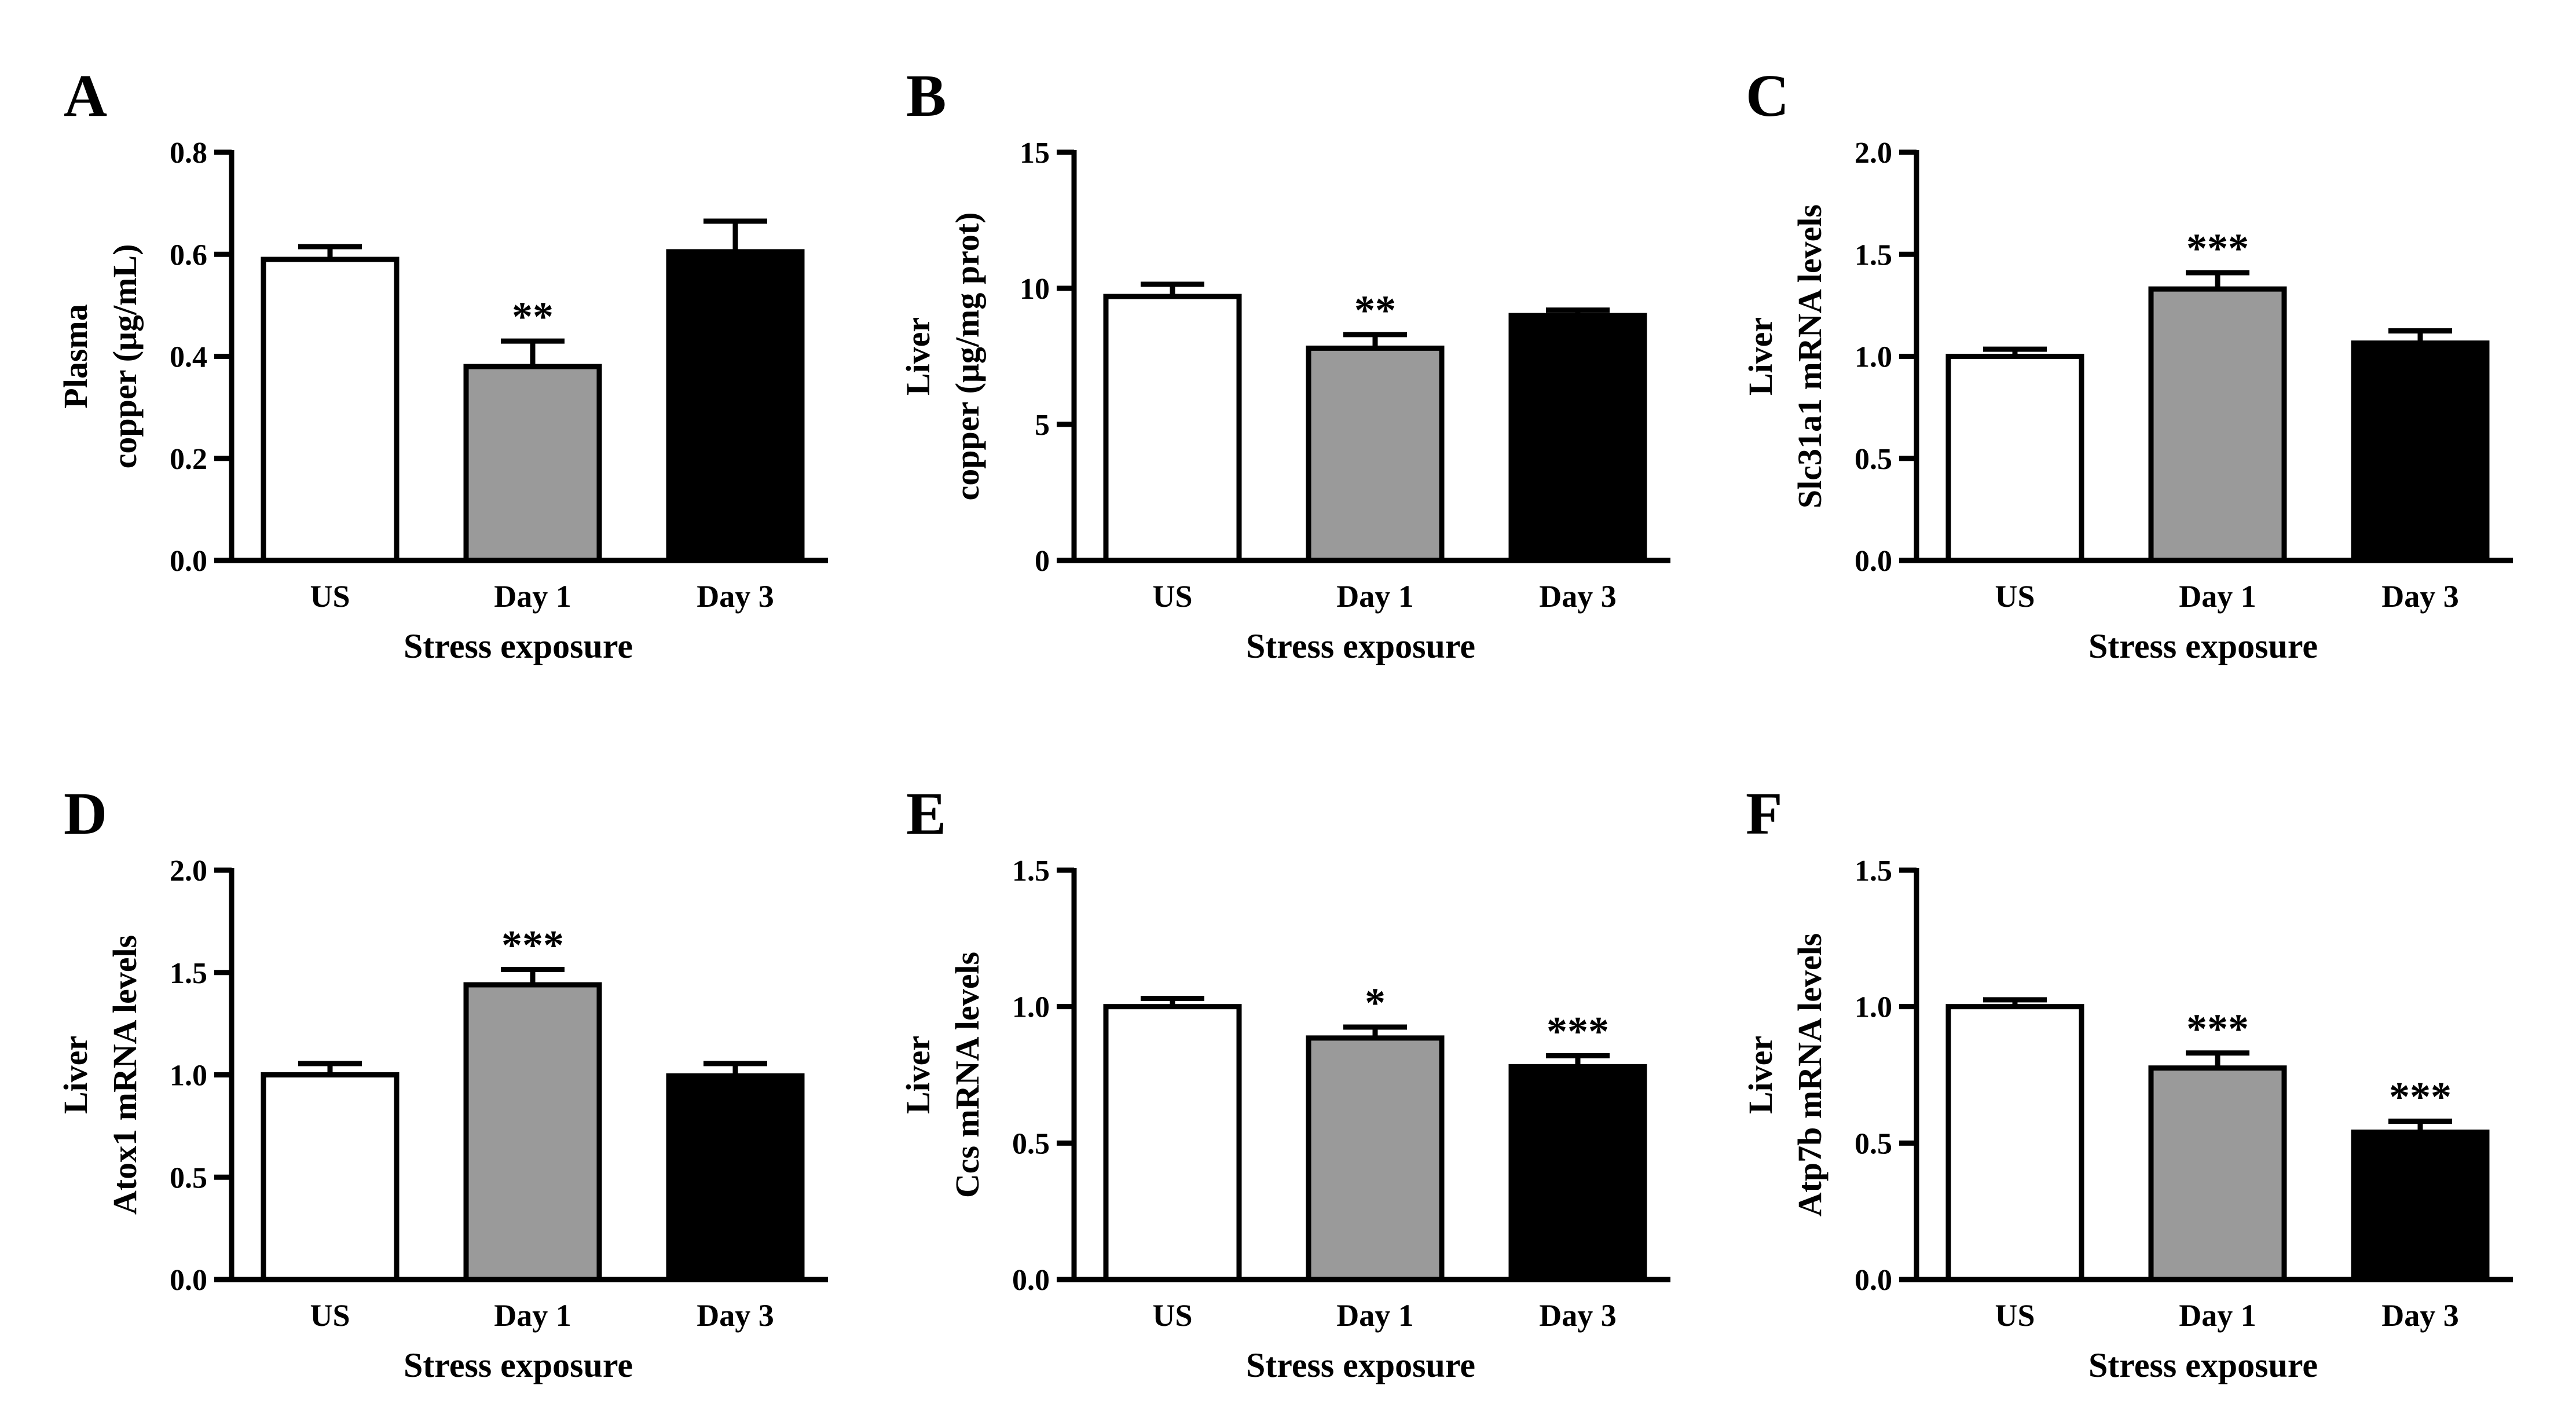  Describe the element at coordinates (85, 813) in the screenshot. I see `panel-label: D` at that location.